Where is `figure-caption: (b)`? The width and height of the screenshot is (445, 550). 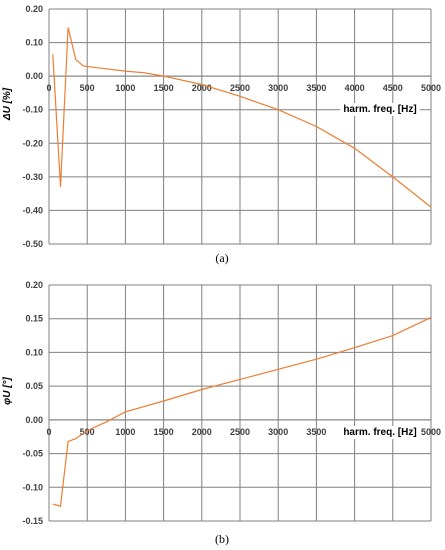
figure-caption: (b) is located at coordinates (222, 539).